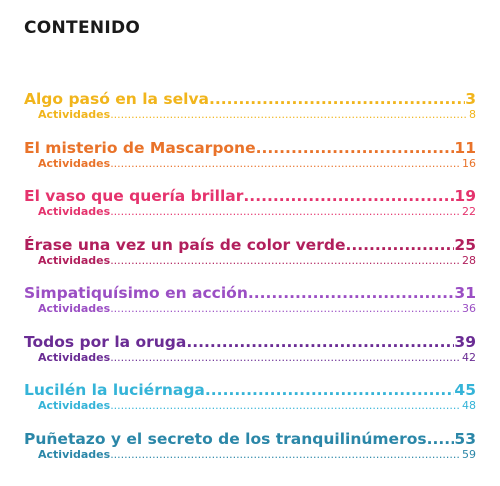 This screenshot has width=500, height=486. I want to click on activities-page-number: 8, so click(472, 114).